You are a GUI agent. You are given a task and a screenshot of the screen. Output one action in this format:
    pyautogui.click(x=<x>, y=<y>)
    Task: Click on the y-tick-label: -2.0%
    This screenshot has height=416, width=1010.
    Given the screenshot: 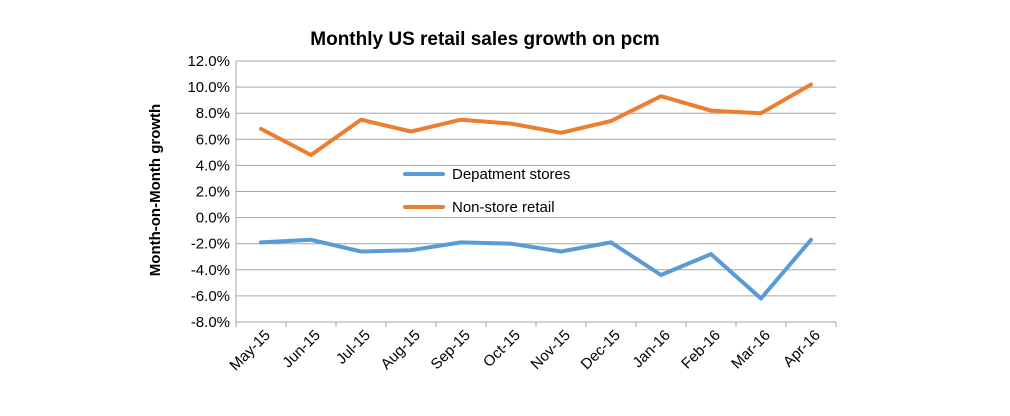 What is the action you would take?
    pyautogui.click(x=210, y=244)
    